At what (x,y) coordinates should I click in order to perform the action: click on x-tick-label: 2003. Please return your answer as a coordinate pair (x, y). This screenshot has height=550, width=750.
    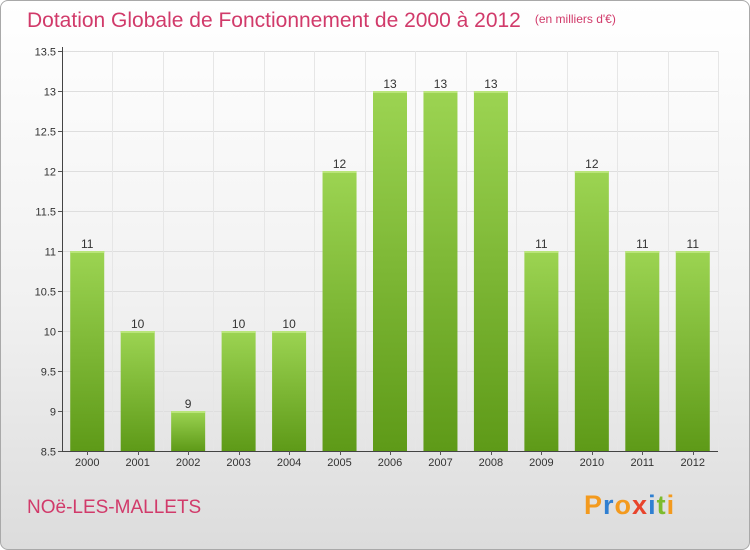
    Looking at the image, I should click on (238, 463).